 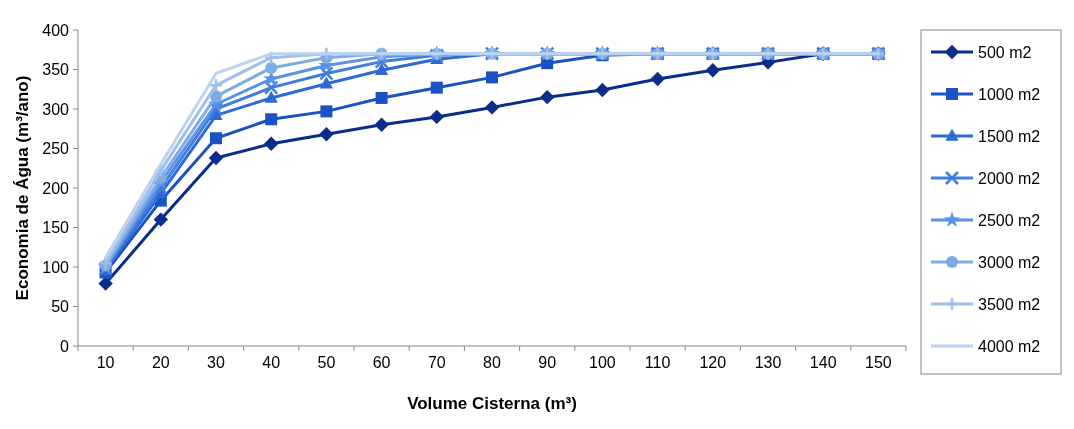 I want to click on y-tick-label: 150, so click(x=56, y=228).